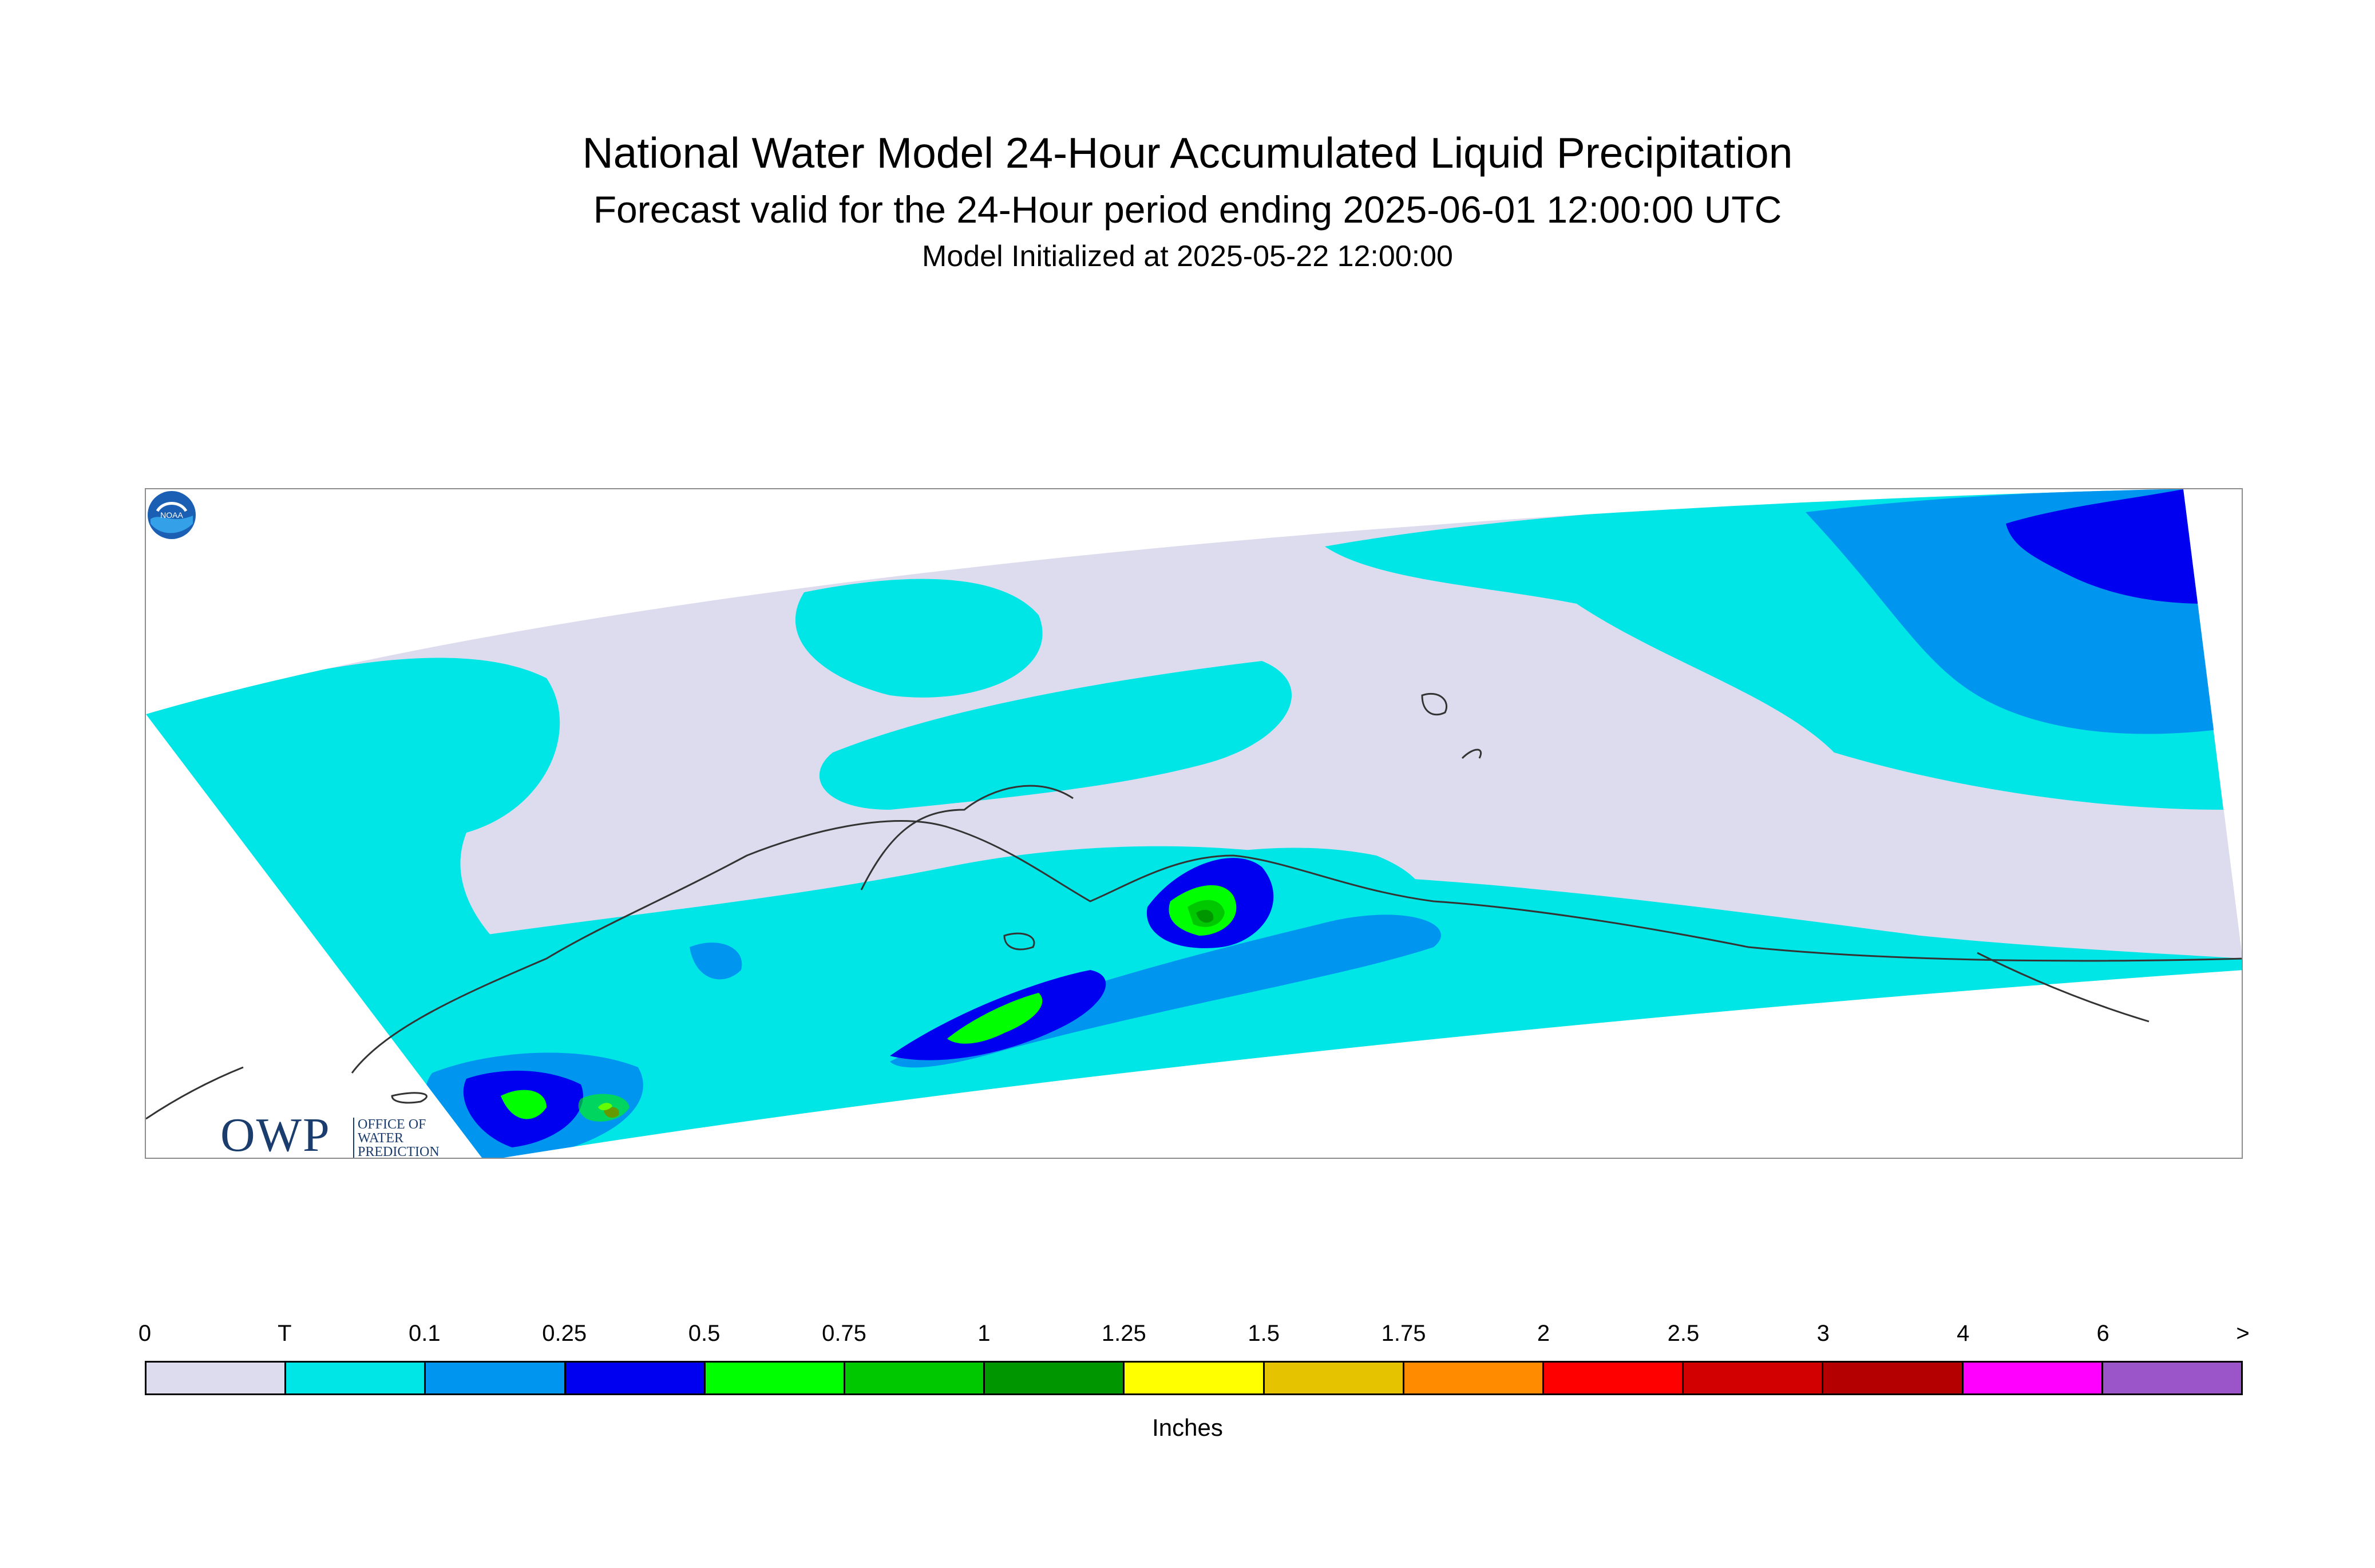 This screenshot has width=2375, height=1568. Describe the element at coordinates (397, 1138) in the screenshot. I see `owp-logo-text: OFFICE OF WATER PREDICTION` at that location.